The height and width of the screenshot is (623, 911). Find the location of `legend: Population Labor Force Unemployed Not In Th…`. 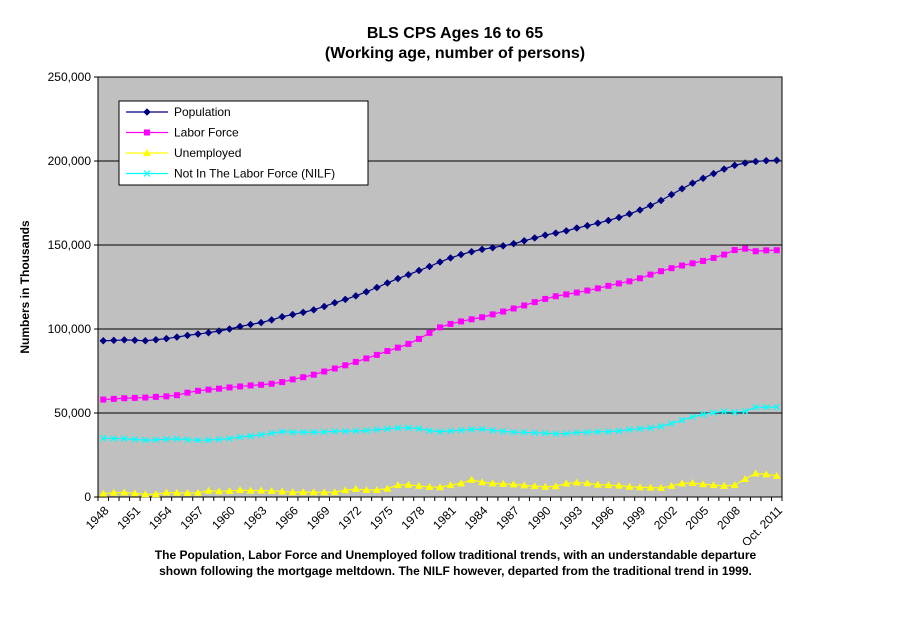

legend: Population Labor Force Unemployed Not In Th… is located at coordinates (243, 143).